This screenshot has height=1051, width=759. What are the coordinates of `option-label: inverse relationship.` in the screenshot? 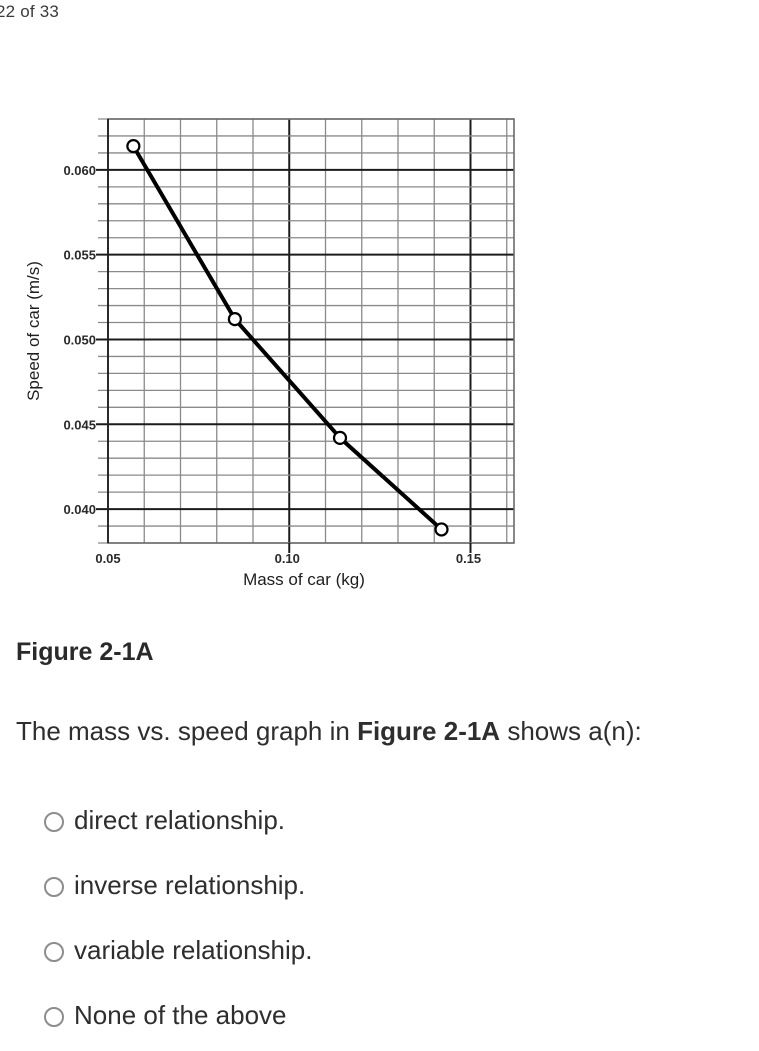 It's located at (190, 885).